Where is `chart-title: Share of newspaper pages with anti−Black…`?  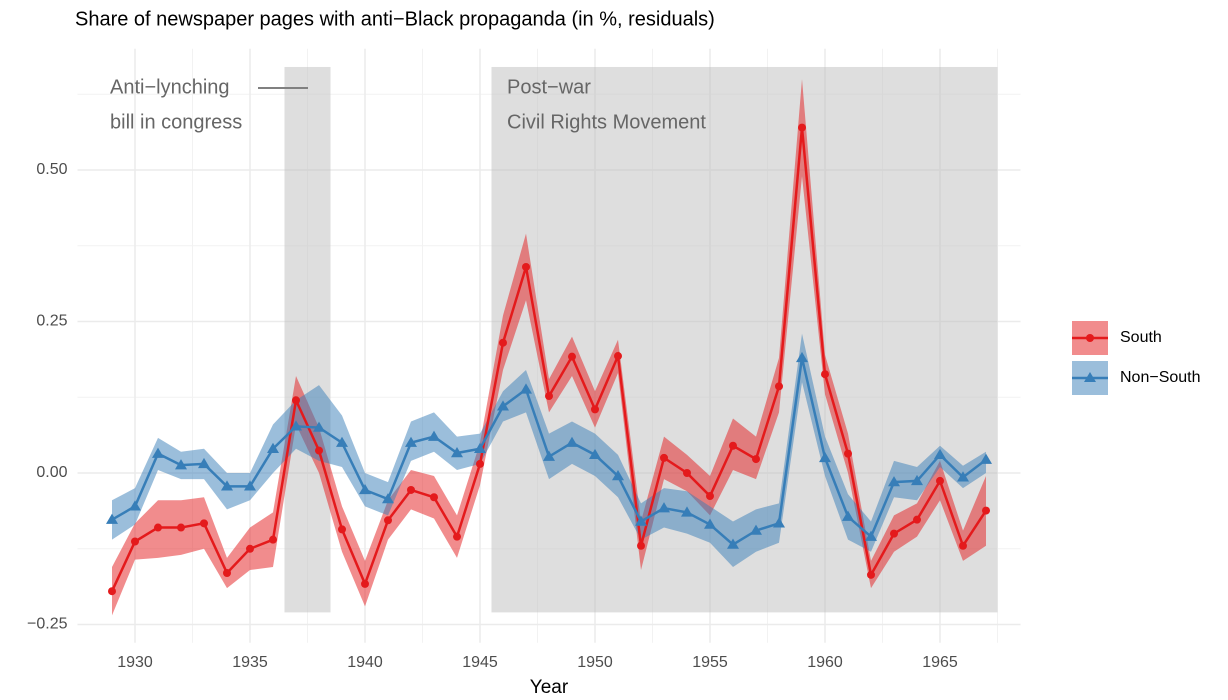 chart-title: Share of newspaper pages with anti−Black… is located at coordinates (395, 19).